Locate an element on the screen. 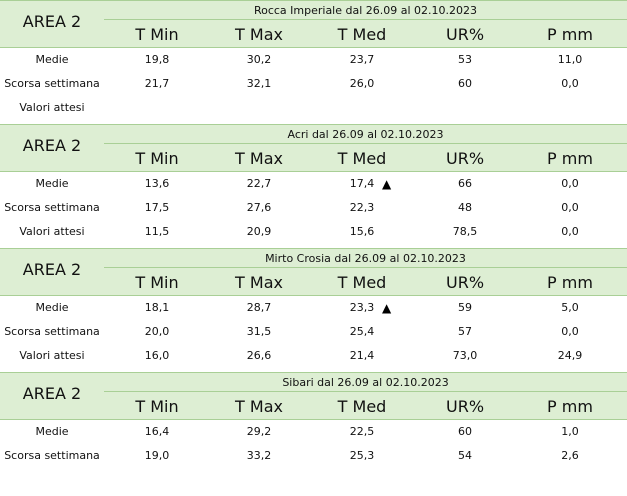  station-title: Mirto Crosia dal 26.09 al 02.10.2023 is located at coordinates (365, 258).